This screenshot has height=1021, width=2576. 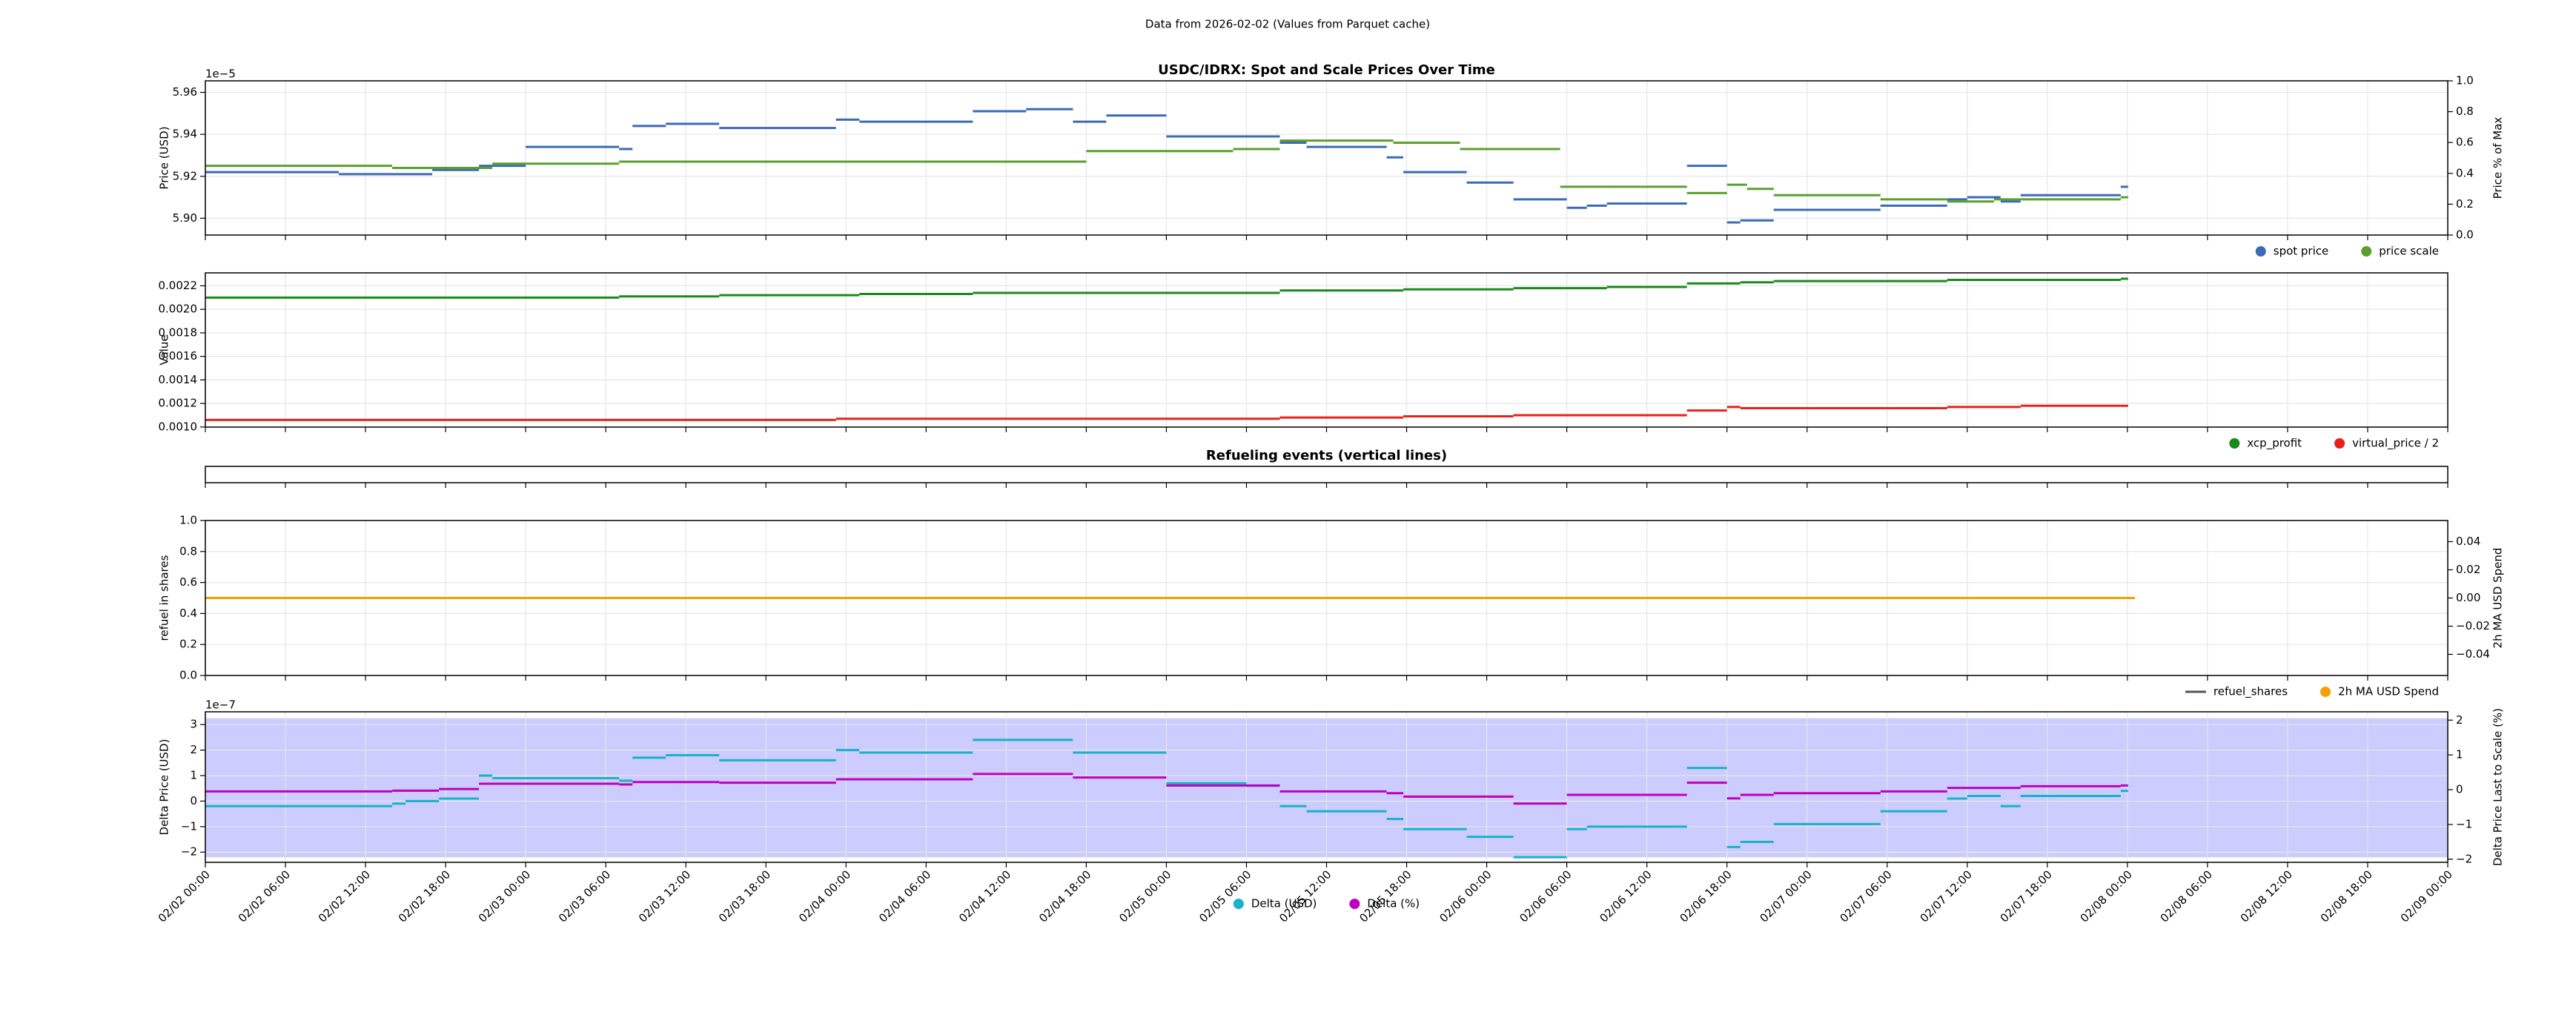 I want to click on y-tick-label: −1, so click(x=189, y=826).